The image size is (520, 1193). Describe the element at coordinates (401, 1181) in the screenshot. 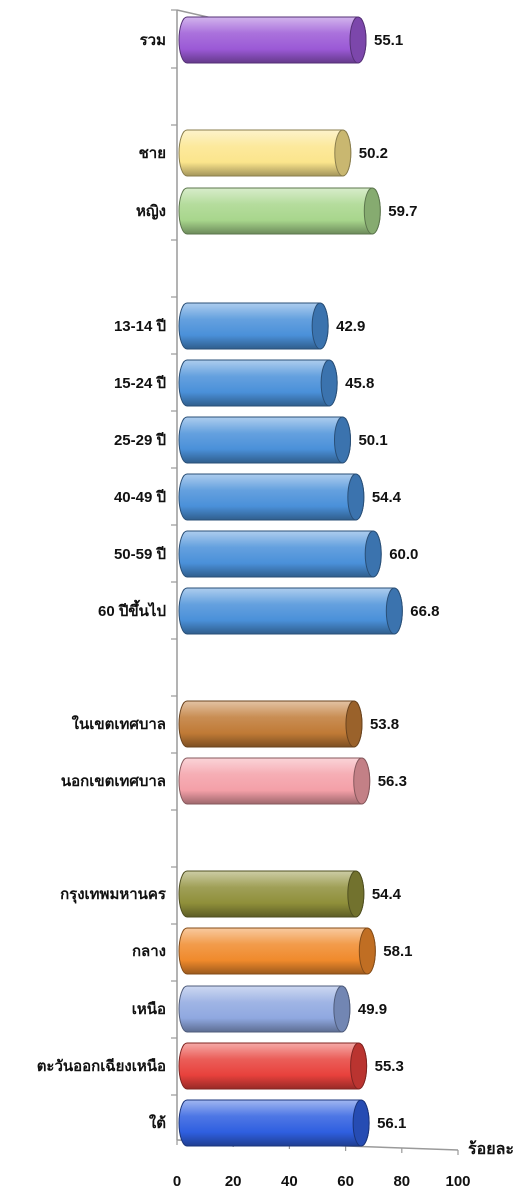

I see `x-tick-label: 80` at that location.